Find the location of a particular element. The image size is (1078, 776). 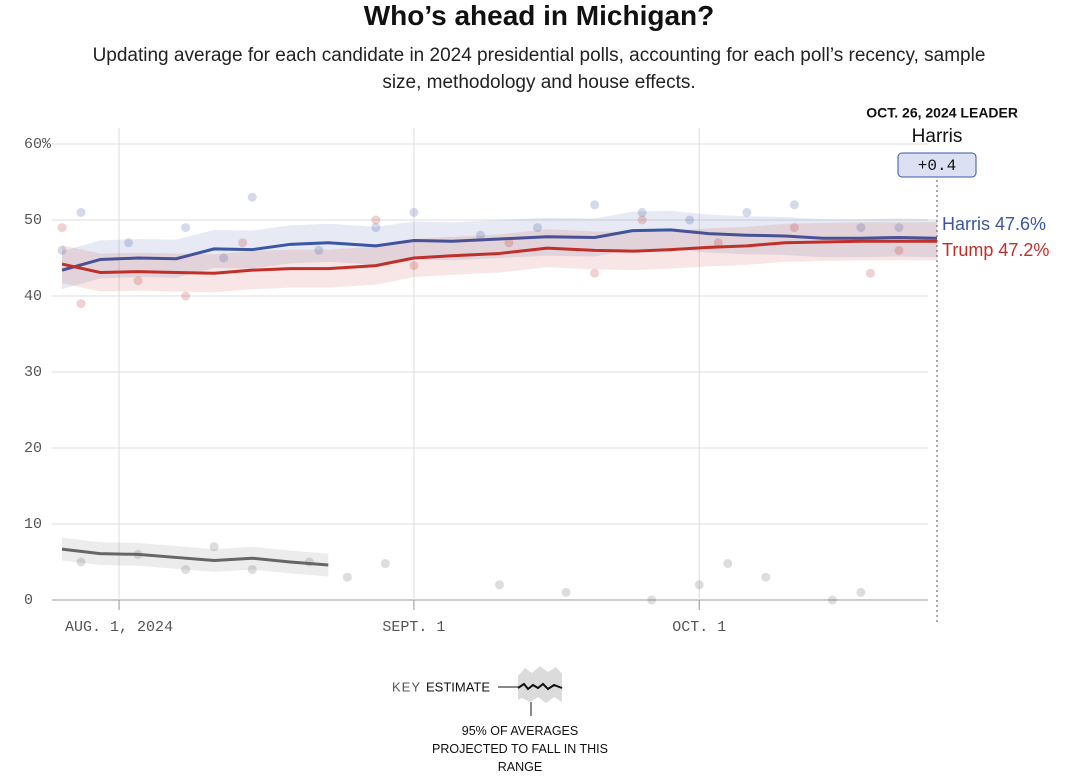

x-tick-label: AUG. 1, 2024 is located at coordinates (119, 627).